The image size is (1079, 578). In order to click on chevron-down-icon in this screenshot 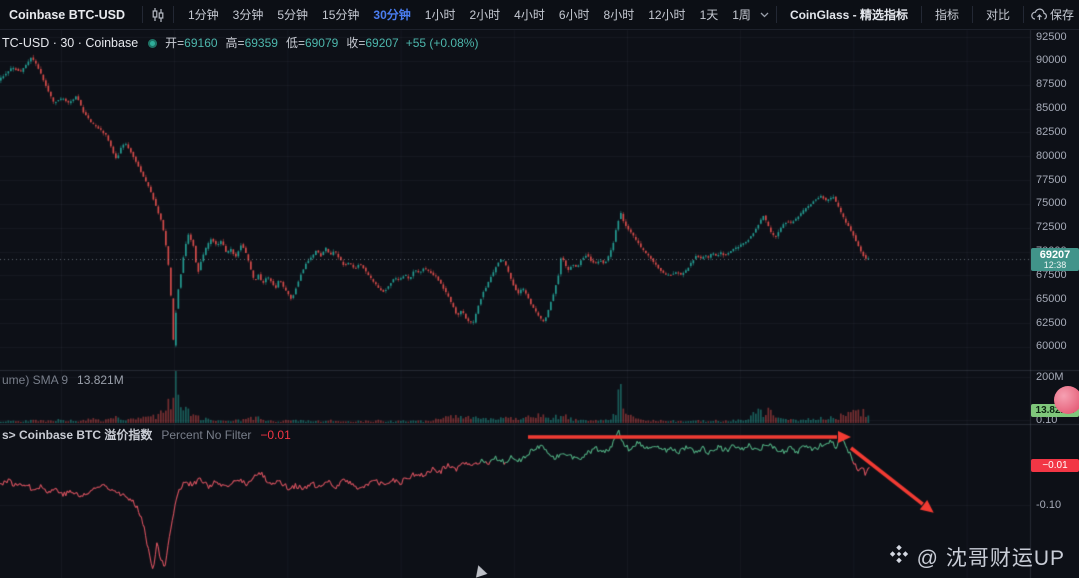, I will do `click(764, 15)`.